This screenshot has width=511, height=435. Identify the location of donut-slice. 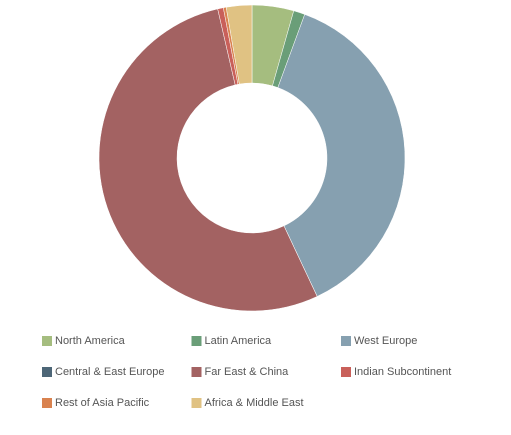
(239, 44).